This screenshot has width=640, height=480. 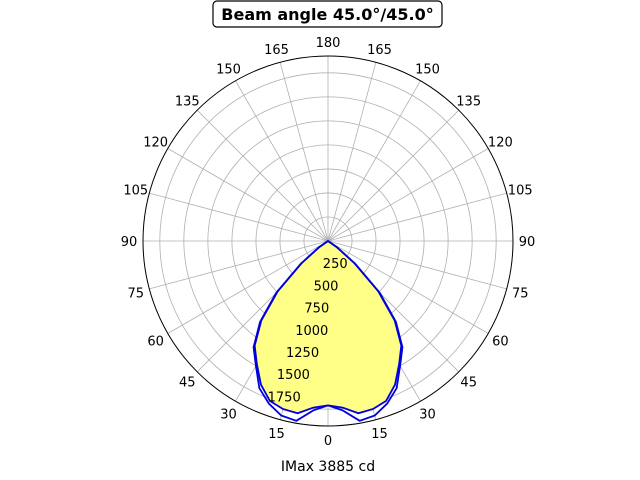 I want to click on chart-title: Beam angle 45.0°/45.0°, so click(x=327, y=14).